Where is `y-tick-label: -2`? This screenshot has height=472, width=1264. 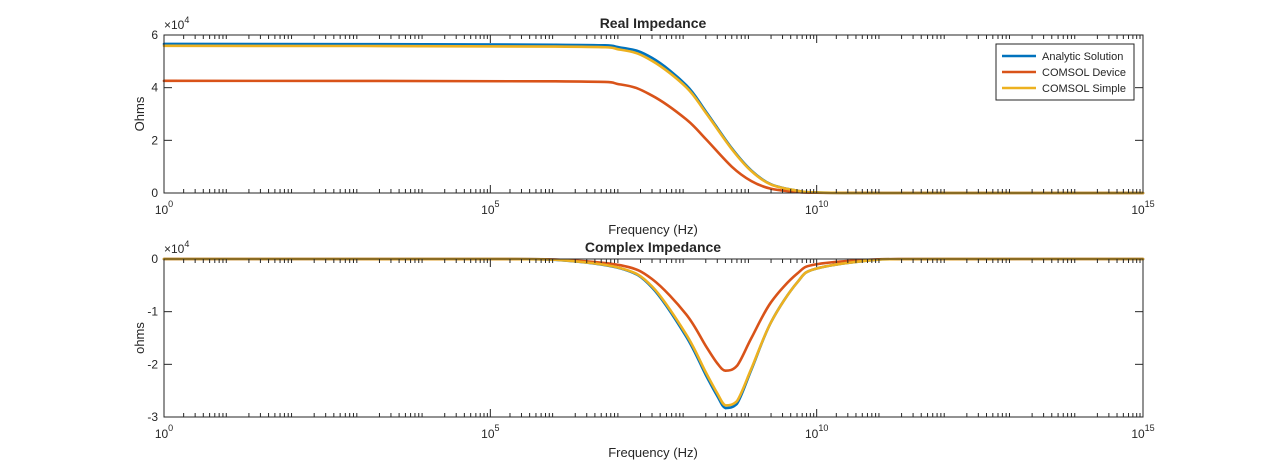 y-tick-label: -2 is located at coordinates (152, 364).